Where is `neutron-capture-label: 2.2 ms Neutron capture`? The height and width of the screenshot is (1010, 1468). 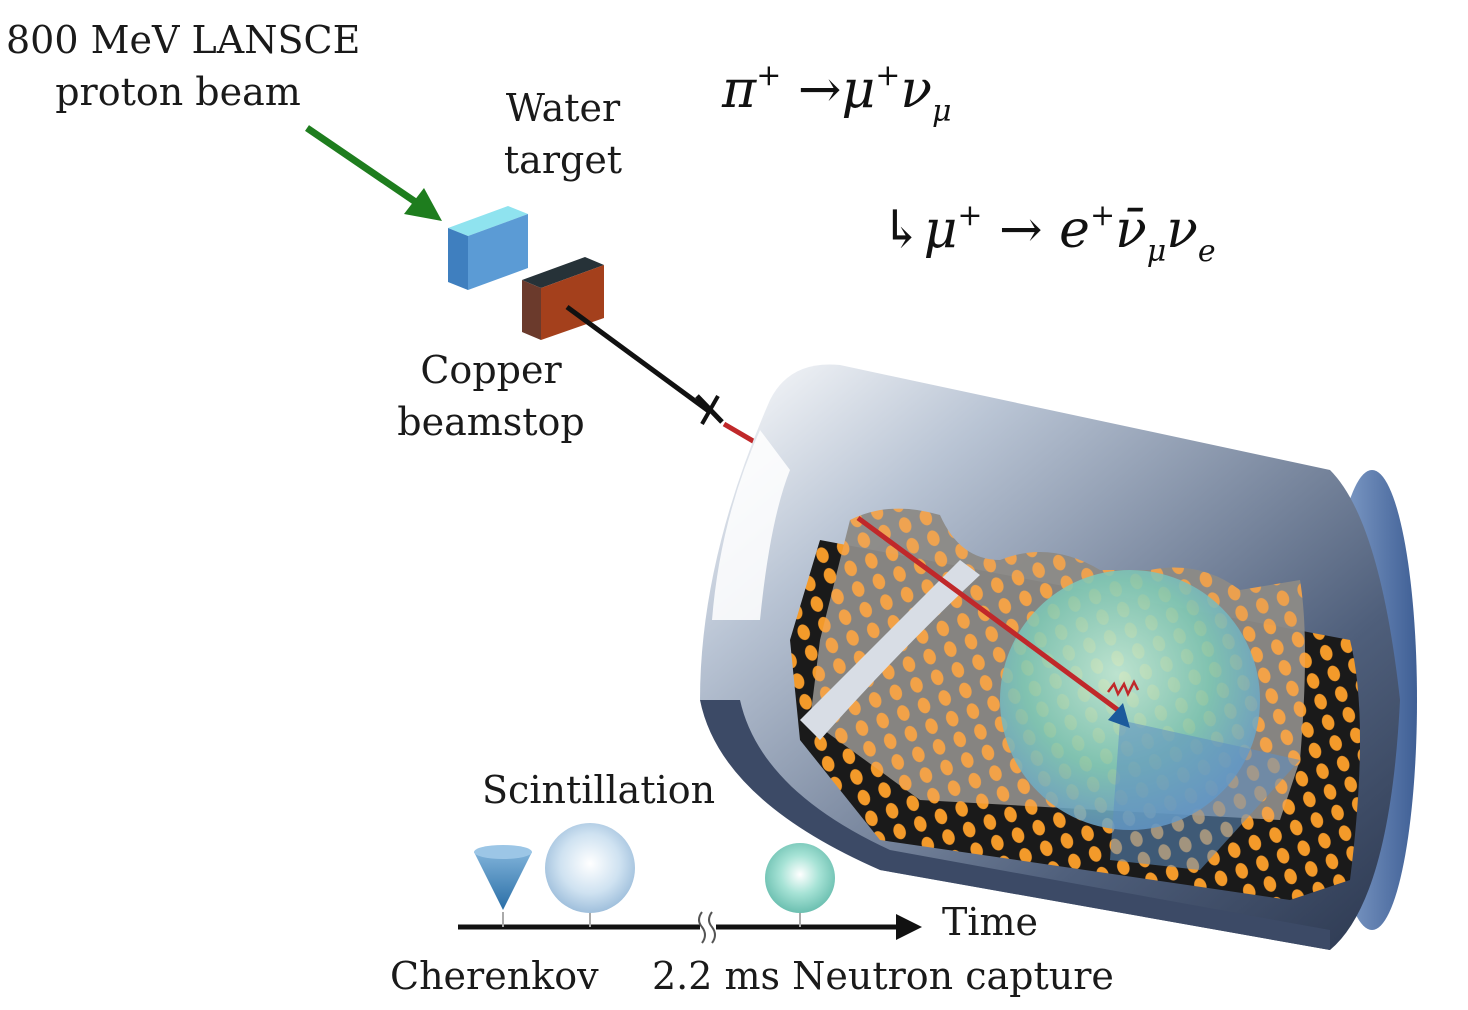
neutron-capture-label: 2.2 ms Neutron capture is located at coordinates (883, 976).